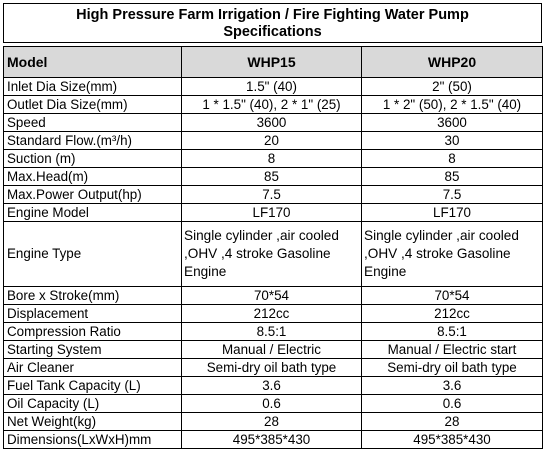 The image size is (547, 474). Describe the element at coordinates (92, 62) in the screenshot. I see `header-model: Model` at that location.